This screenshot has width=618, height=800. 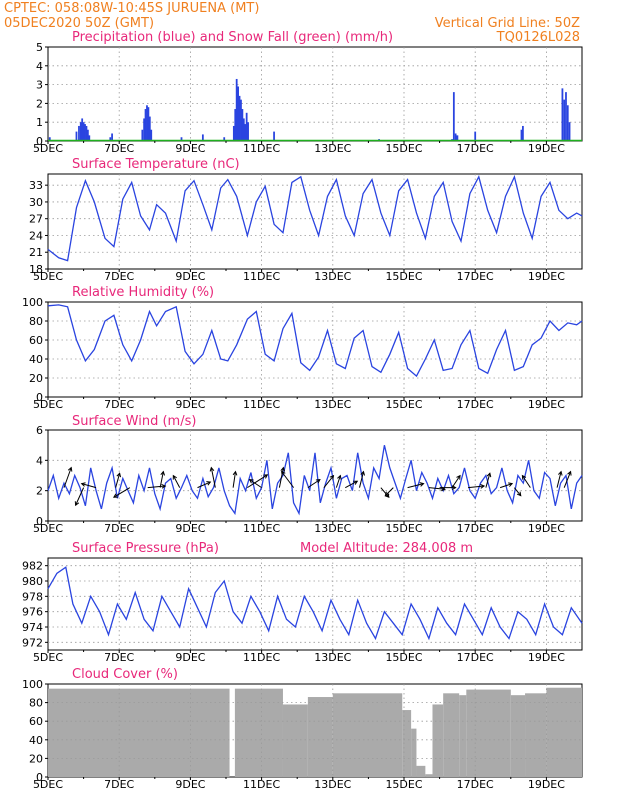 What do you see at coordinates (315, 341) in the screenshot?
I see `series-line` at bounding box center [315, 341].